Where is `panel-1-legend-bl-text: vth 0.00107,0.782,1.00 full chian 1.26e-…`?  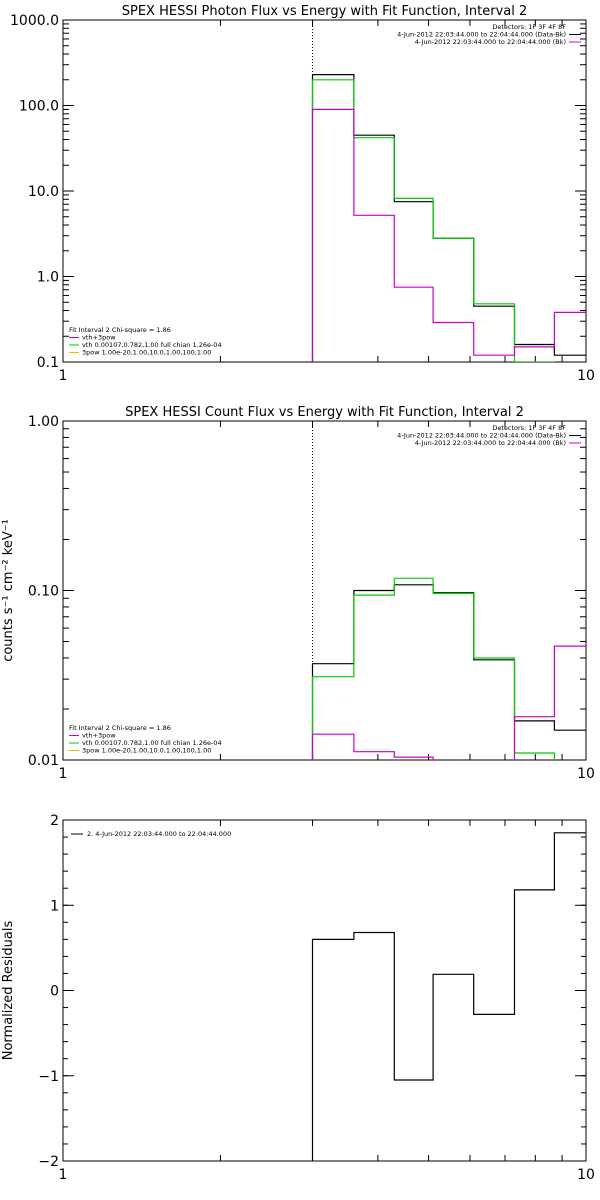 panel-1-legend-bl-text: vth 0.00107,0.782,1.00 full chian 1.26e-… is located at coordinates (152, 743).